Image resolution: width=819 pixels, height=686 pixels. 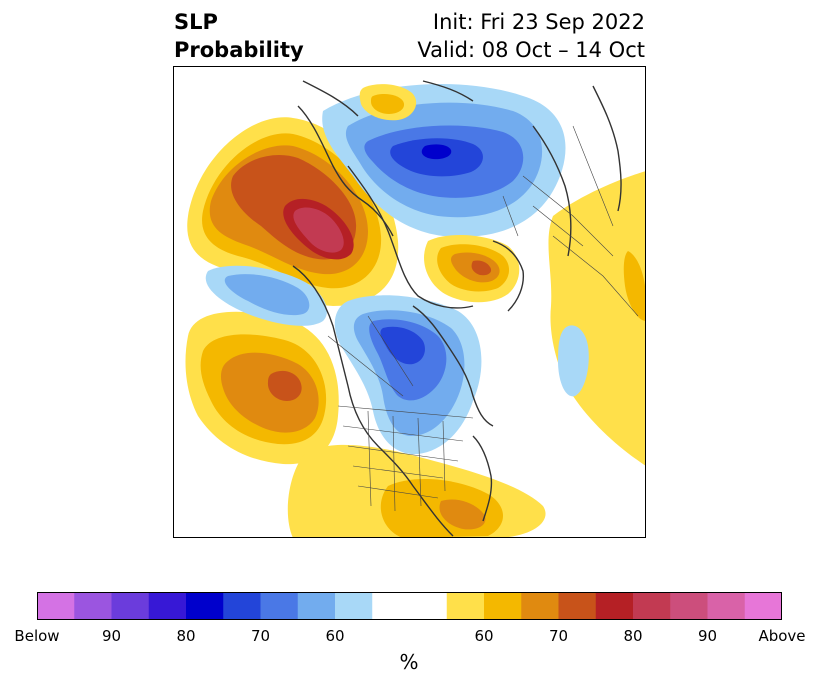 I want to click on colorbar-swatches, so click(x=409, y=606).